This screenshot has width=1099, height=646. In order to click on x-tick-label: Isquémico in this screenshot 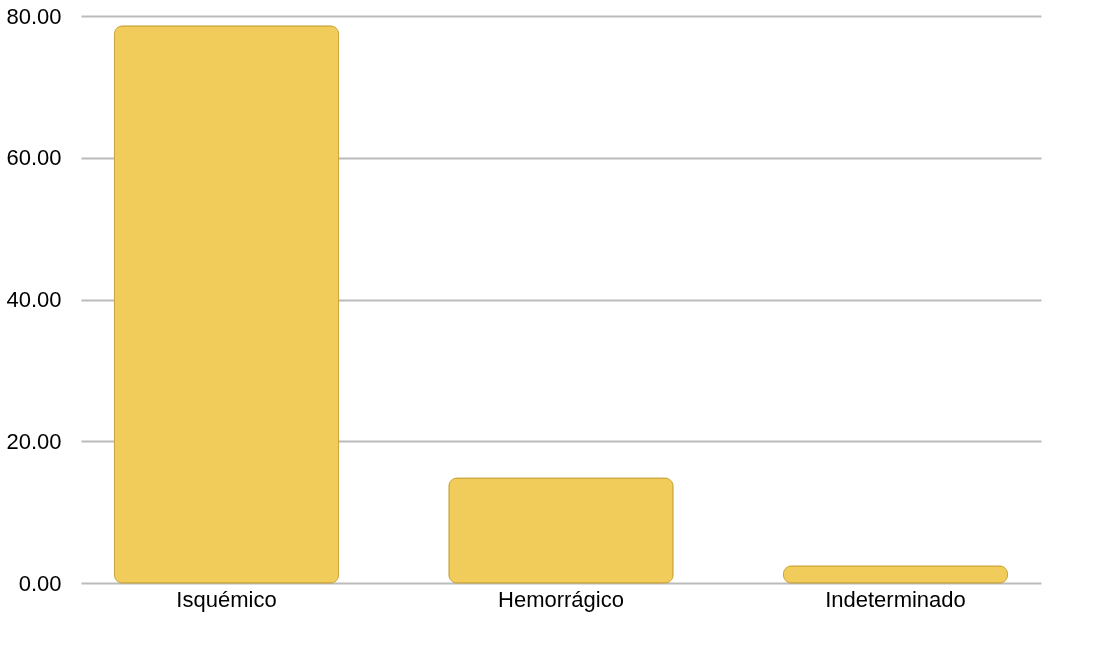, I will do `click(226, 599)`.